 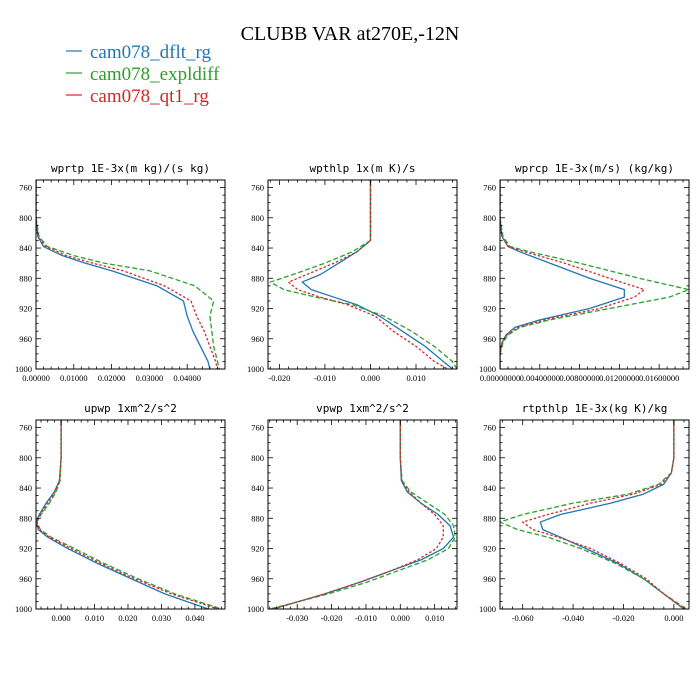 What do you see at coordinates (36, 378) in the screenshot?
I see `x-tick-label: 0.00000` at bounding box center [36, 378].